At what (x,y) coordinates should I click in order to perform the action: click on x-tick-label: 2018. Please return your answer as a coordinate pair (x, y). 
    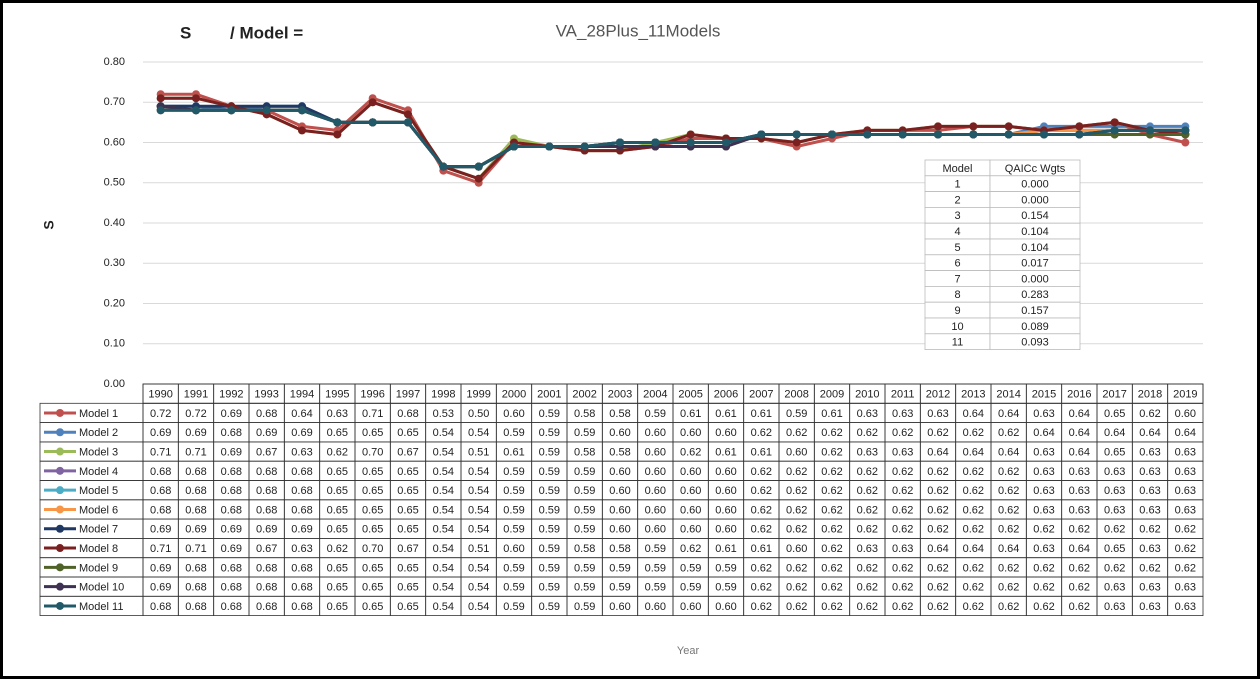
    Looking at the image, I should click on (1150, 395).